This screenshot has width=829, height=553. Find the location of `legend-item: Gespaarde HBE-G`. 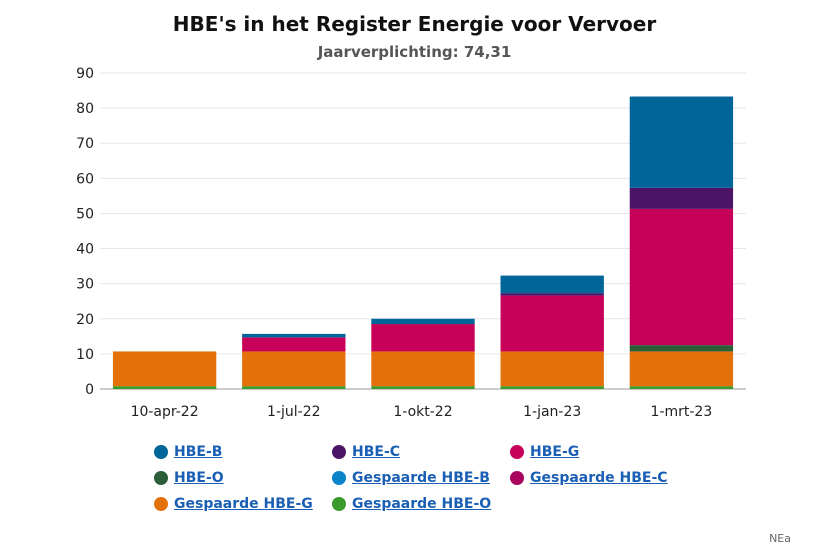

legend-item: Gespaarde HBE-G is located at coordinates (233, 504).